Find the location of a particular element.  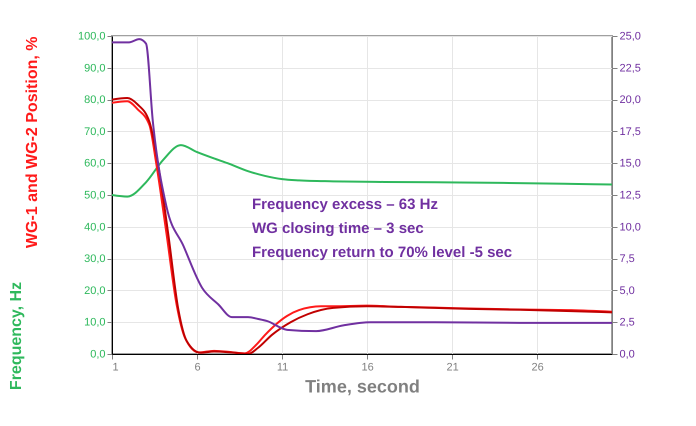

x-tick-label: 16 is located at coordinates (367, 368).